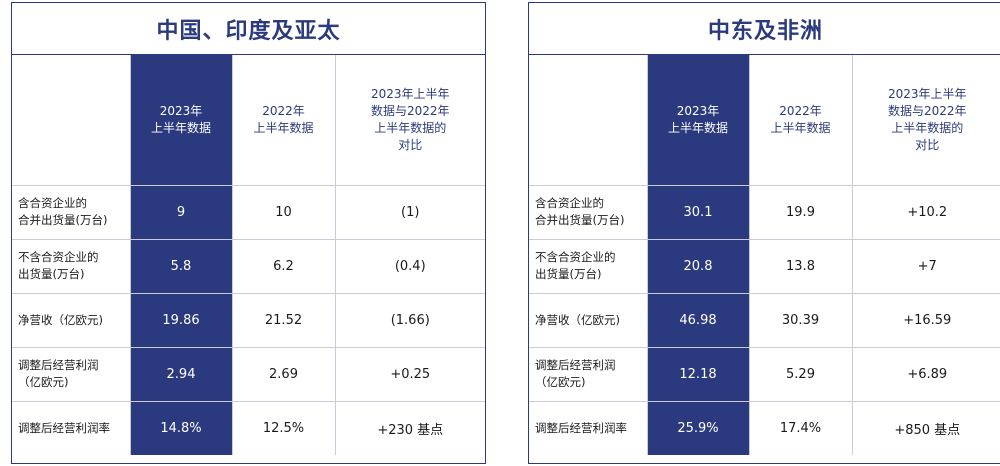 The height and width of the screenshot is (466, 1000). What do you see at coordinates (409, 212) in the screenshot?
I see `value-comparison: (1)` at bounding box center [409, 212].